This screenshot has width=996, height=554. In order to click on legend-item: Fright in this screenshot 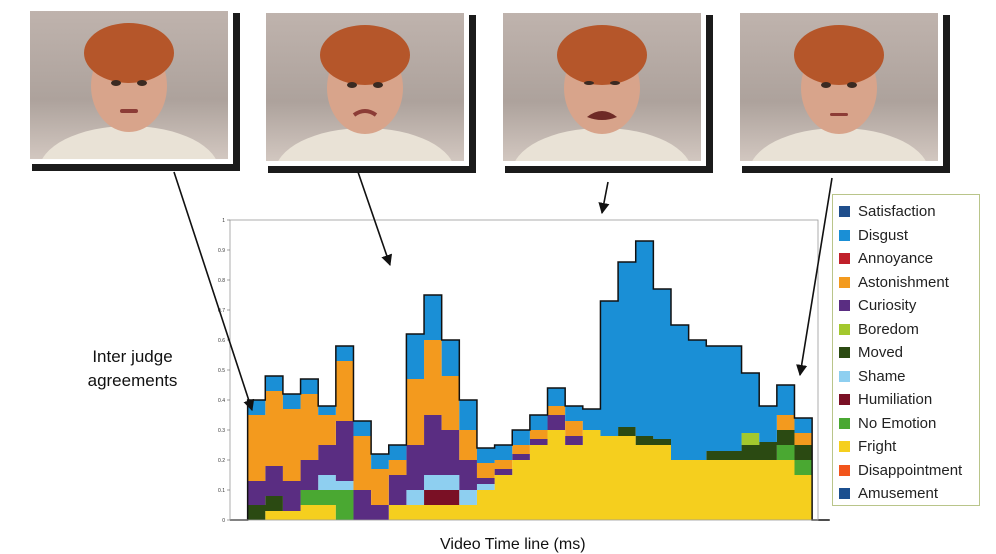, I will do `click(909, 447)`.